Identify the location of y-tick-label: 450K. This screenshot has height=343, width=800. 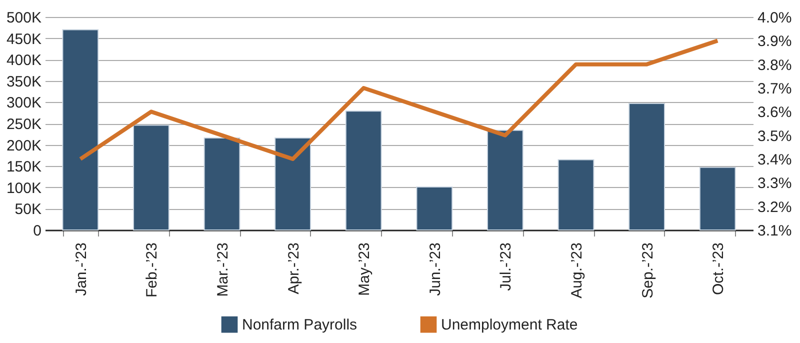
(24, 39).